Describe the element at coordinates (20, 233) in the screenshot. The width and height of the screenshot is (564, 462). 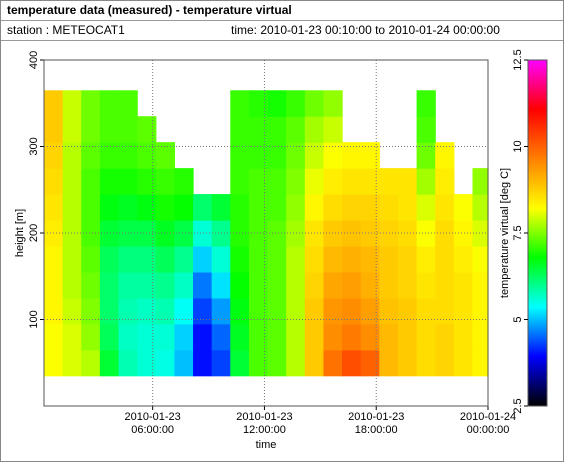
I see `y-axis-label: height [m]` at that location.